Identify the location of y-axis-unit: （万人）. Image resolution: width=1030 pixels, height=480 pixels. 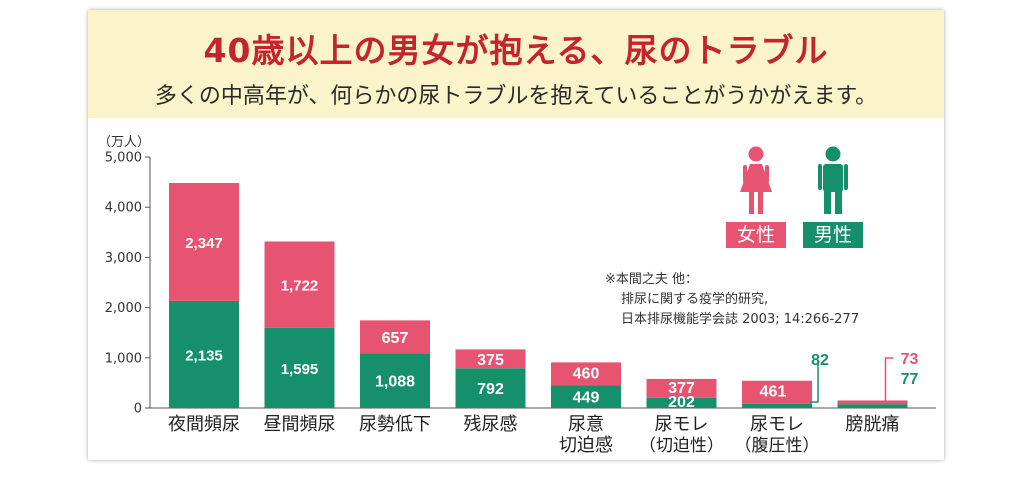
(124, 142).